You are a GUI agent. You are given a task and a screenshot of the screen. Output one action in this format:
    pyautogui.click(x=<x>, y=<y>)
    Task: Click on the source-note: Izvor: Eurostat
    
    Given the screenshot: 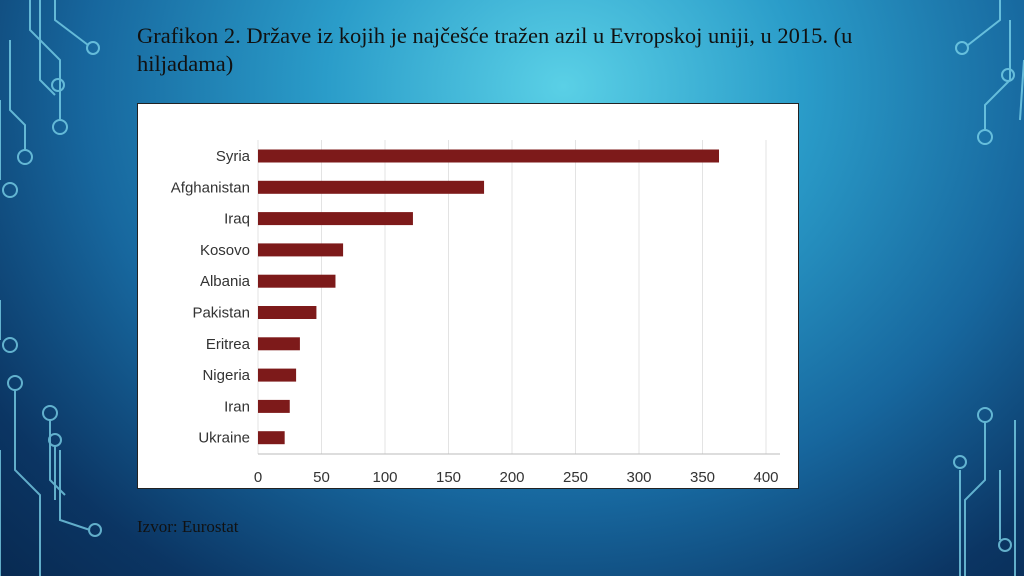 What is the action you would take?
    pyautogui.click(x=188, y=526)
    